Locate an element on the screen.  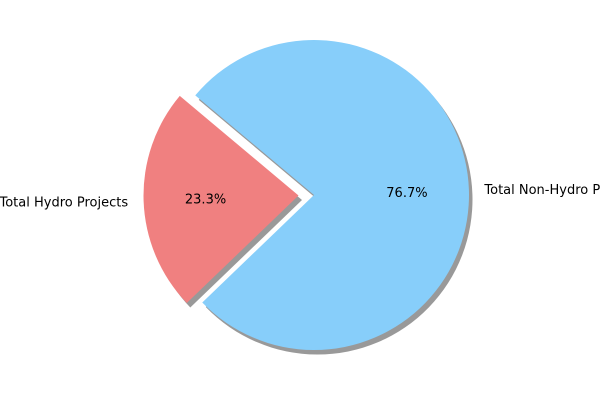
pie-category-label: Total Hydro Projects is located at coordinates (64, 202).